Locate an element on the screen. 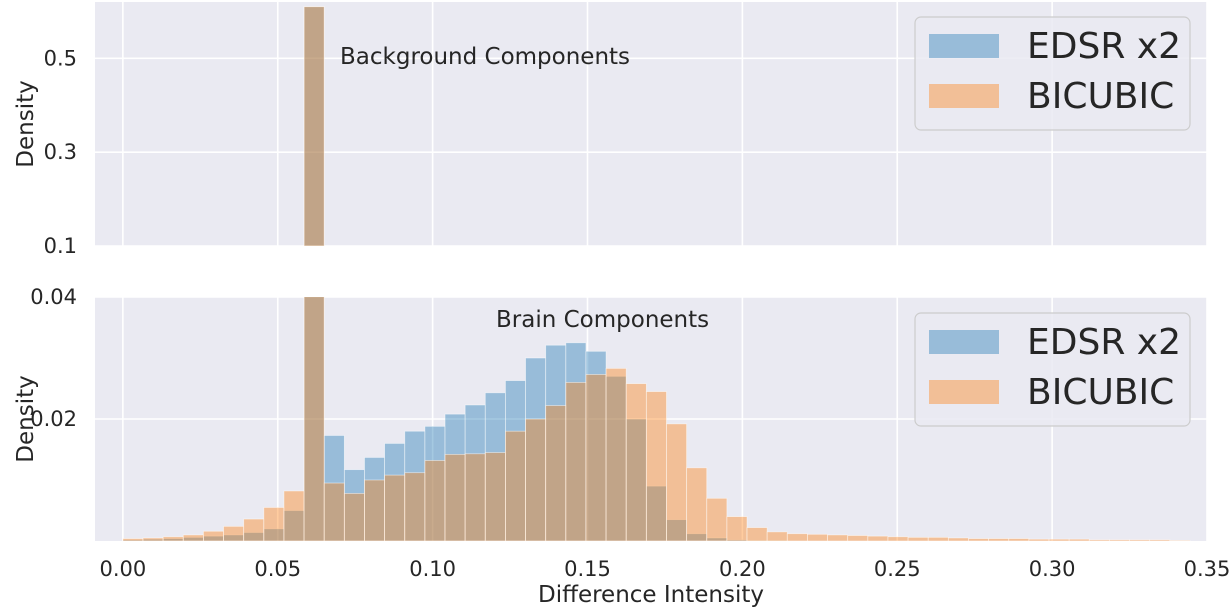  x-tick-label: 0.35 is located at coordinates (1207, 569).